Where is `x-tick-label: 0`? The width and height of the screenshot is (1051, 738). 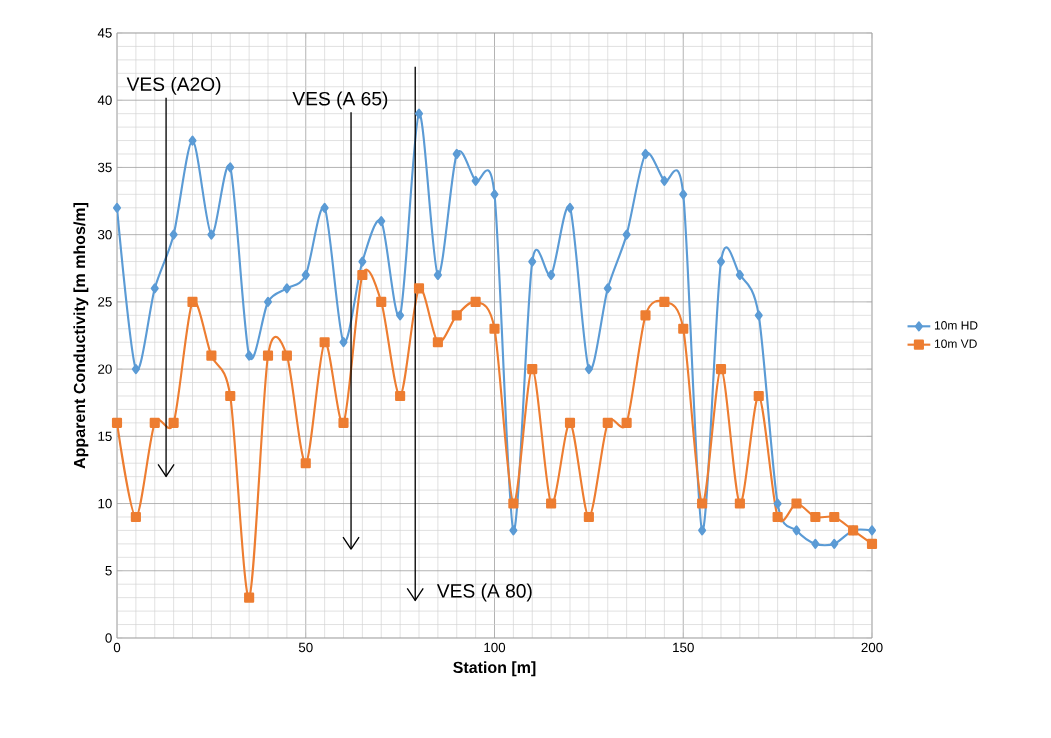
x-tick-label: 0 is located at coordinates (117, 647).